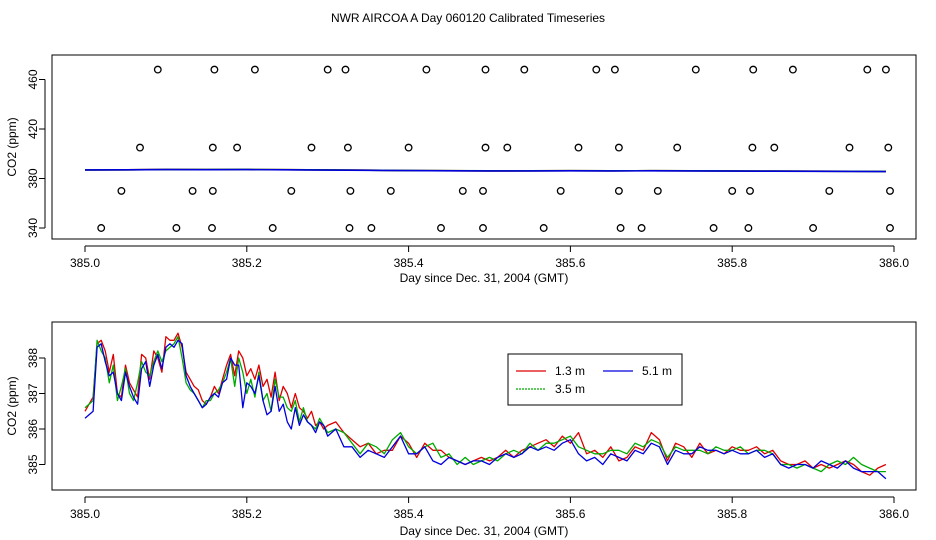 The width and height of the screenshot is (936, 540). Describe the element at coordinates (489, 508) in the screenshot. I see `timeseries-x-axis: 385.0 385.2 385.4 385.6 385.8 386.0` at that location.